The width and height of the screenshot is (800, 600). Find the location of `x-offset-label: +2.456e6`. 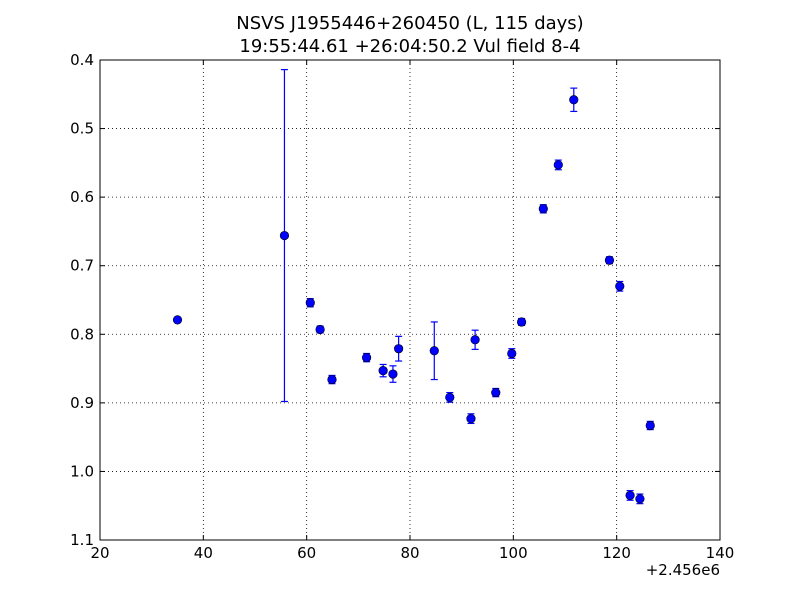

x-offset-label: +2.456e6 is located at coordinates (683, 570).